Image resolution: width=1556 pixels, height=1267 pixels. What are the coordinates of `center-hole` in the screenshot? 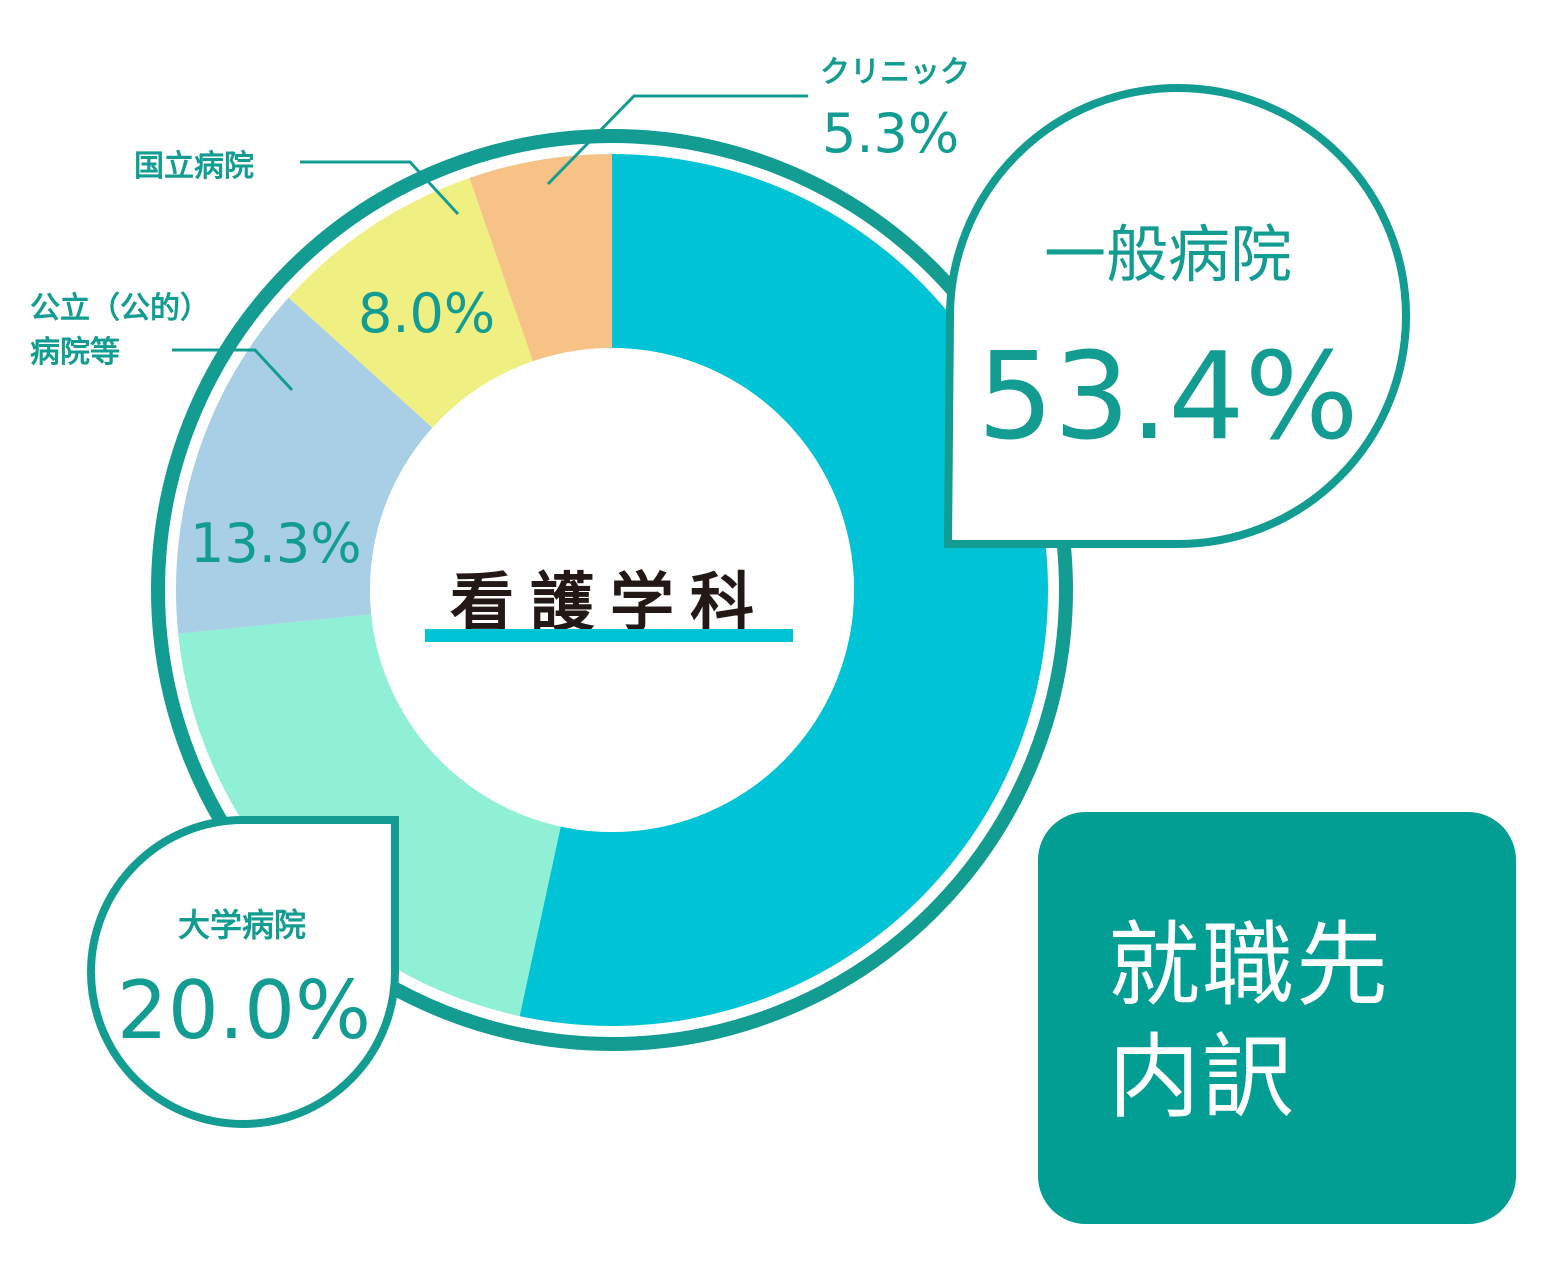 It's located at (612, 590).